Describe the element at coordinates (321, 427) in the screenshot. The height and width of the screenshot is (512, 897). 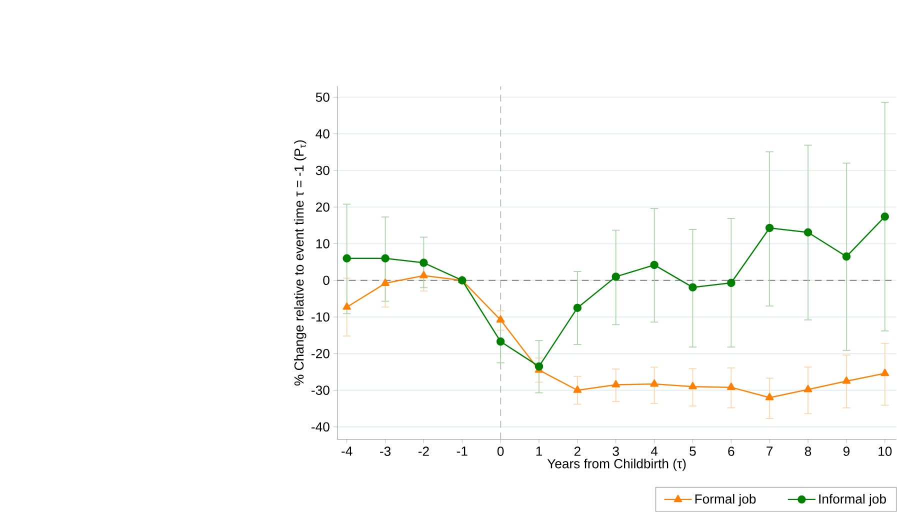
I see `y-tick-label: -40` at that location.